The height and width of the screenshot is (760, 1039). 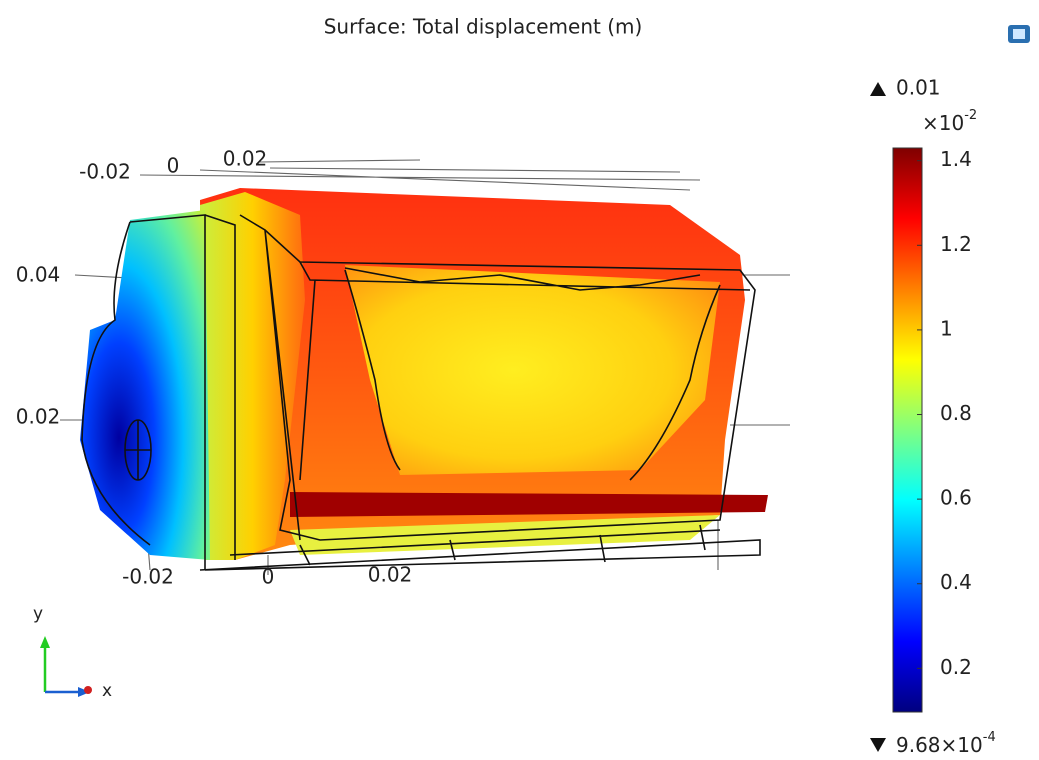 What do you see at coordinates (107, 691) in the screenshot?
I see `triad-label: x` at bounding box center [107, 691].